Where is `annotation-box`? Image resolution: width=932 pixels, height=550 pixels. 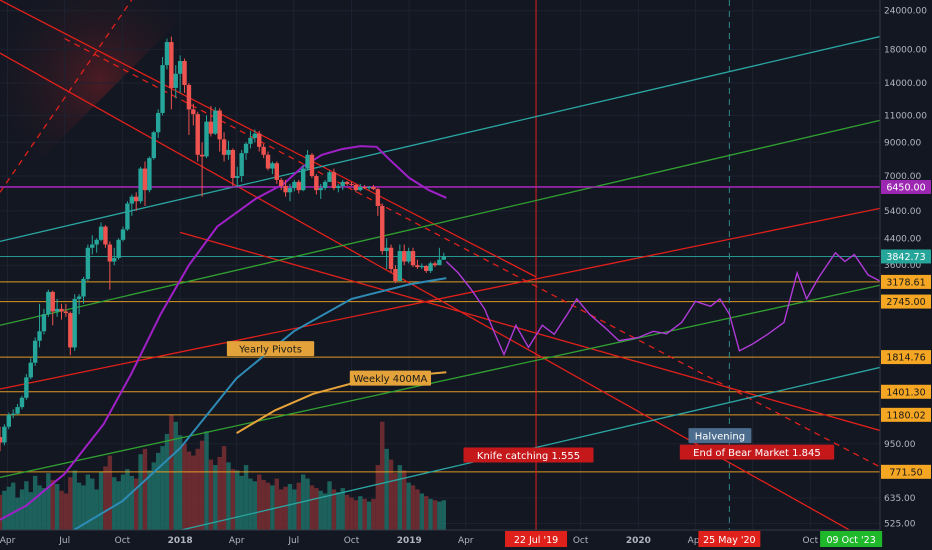
annotation-box is located at coordinates (270, 349).